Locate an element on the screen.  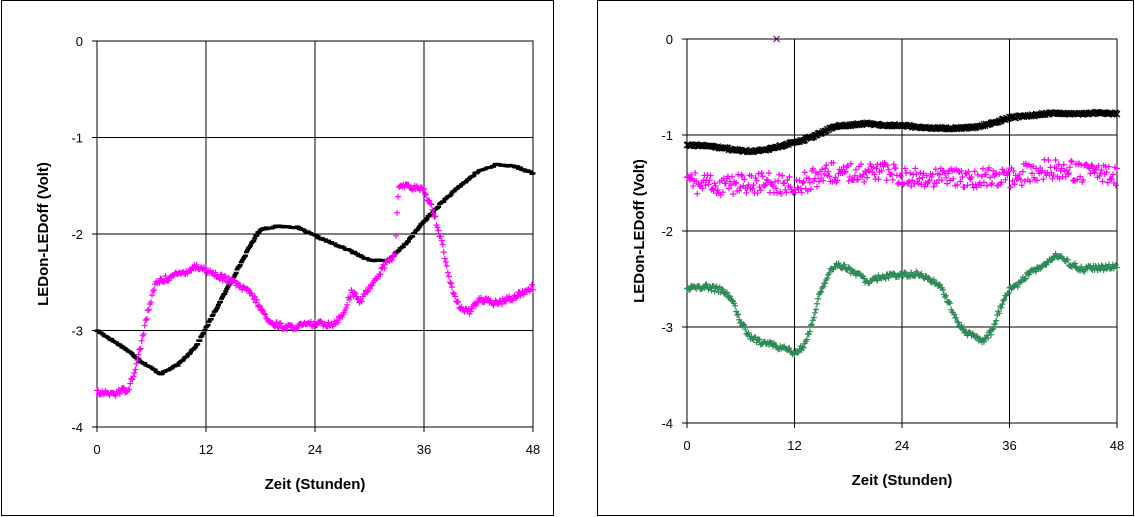
chart-left-ytick-label: -4 is located at coordinates (77, 427).